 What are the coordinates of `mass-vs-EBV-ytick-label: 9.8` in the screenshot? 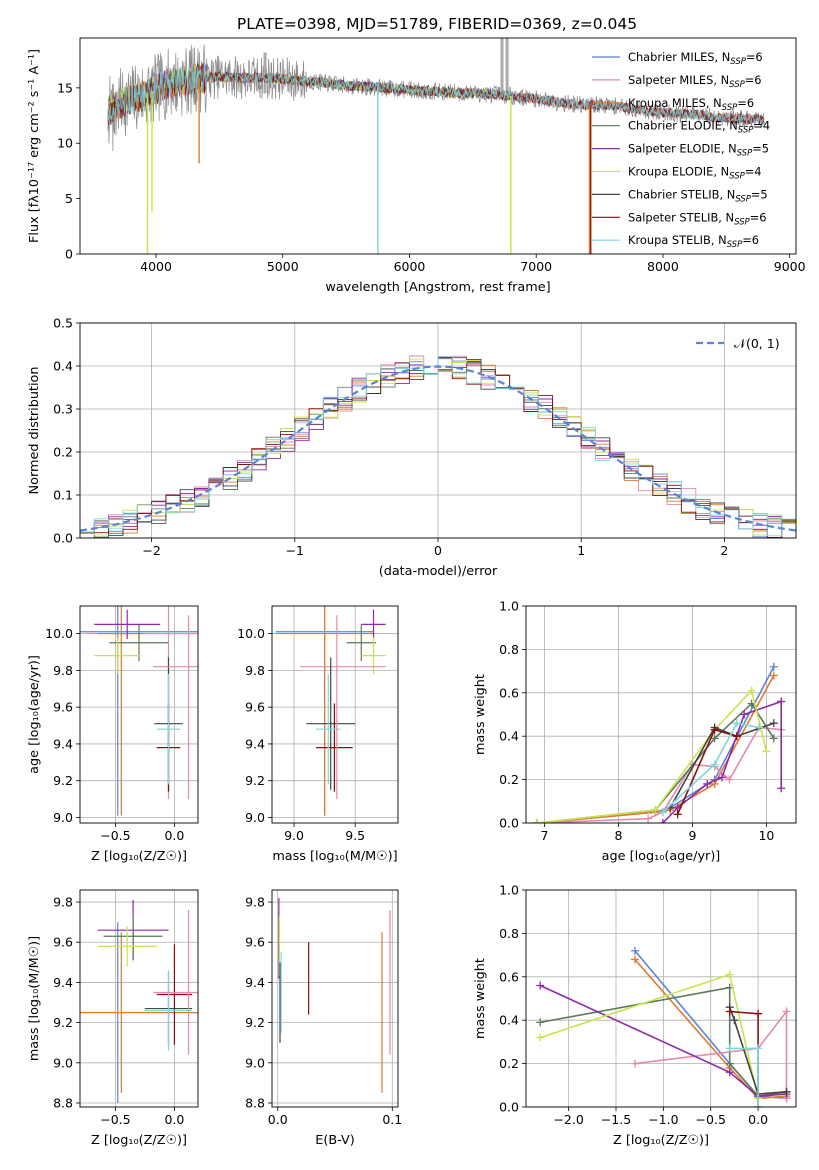 It's located at (255, 902).